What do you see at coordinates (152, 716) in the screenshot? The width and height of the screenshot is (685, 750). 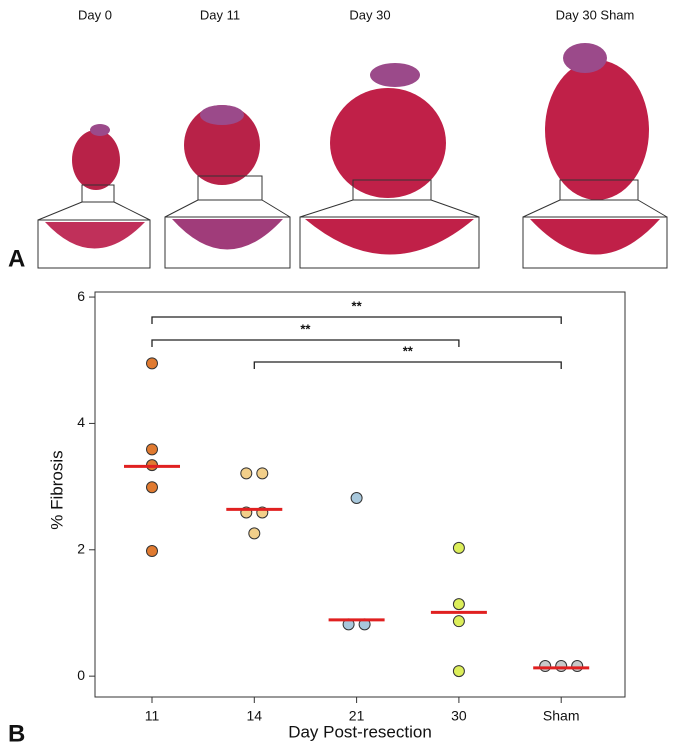 I see `x-tick-label: 11` at bounding box center [152, 716].